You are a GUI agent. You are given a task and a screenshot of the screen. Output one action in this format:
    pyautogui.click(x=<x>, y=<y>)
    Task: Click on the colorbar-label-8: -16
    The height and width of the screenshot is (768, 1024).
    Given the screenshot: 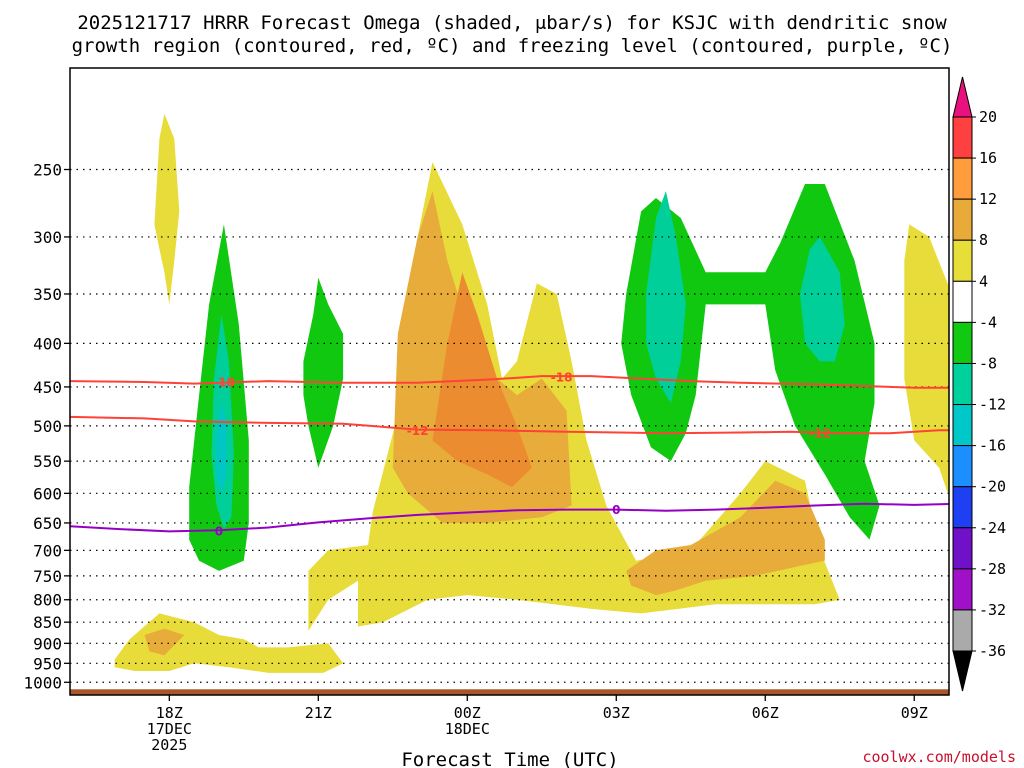 What is the action you would take?
    pyautogui.click(x=992, y=446)
    